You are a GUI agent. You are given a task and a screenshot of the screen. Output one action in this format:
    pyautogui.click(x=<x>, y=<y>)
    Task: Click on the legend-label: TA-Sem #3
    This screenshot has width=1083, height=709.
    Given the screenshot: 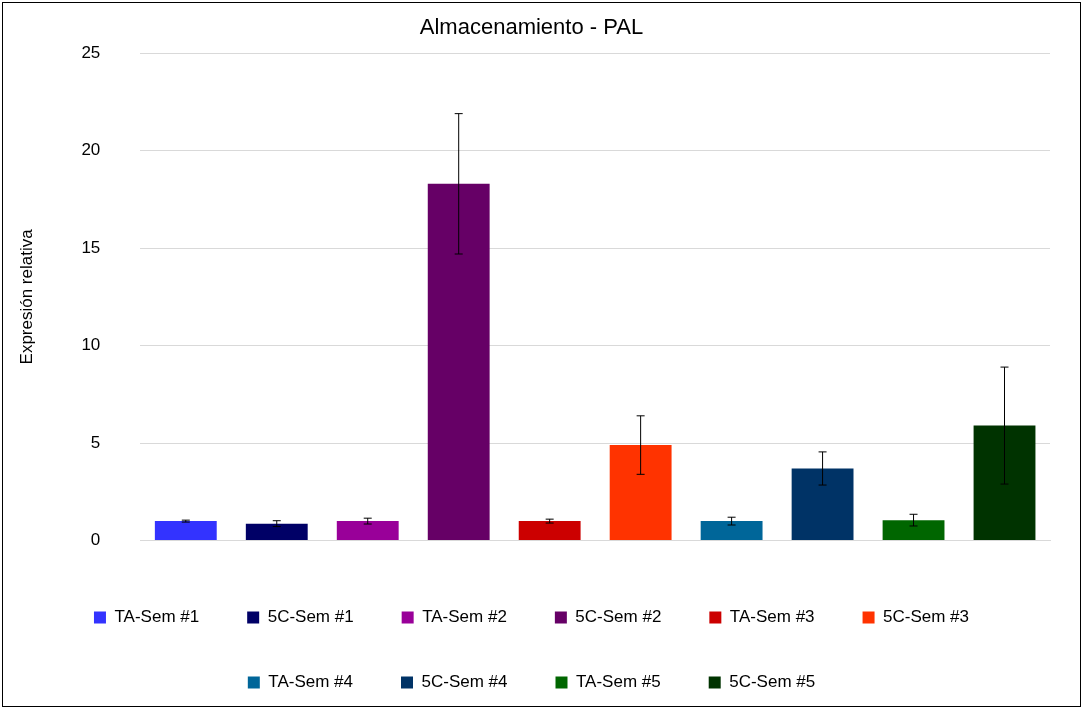 What is the action you would take?
    pyautogui.click(x=772, y=617)
    